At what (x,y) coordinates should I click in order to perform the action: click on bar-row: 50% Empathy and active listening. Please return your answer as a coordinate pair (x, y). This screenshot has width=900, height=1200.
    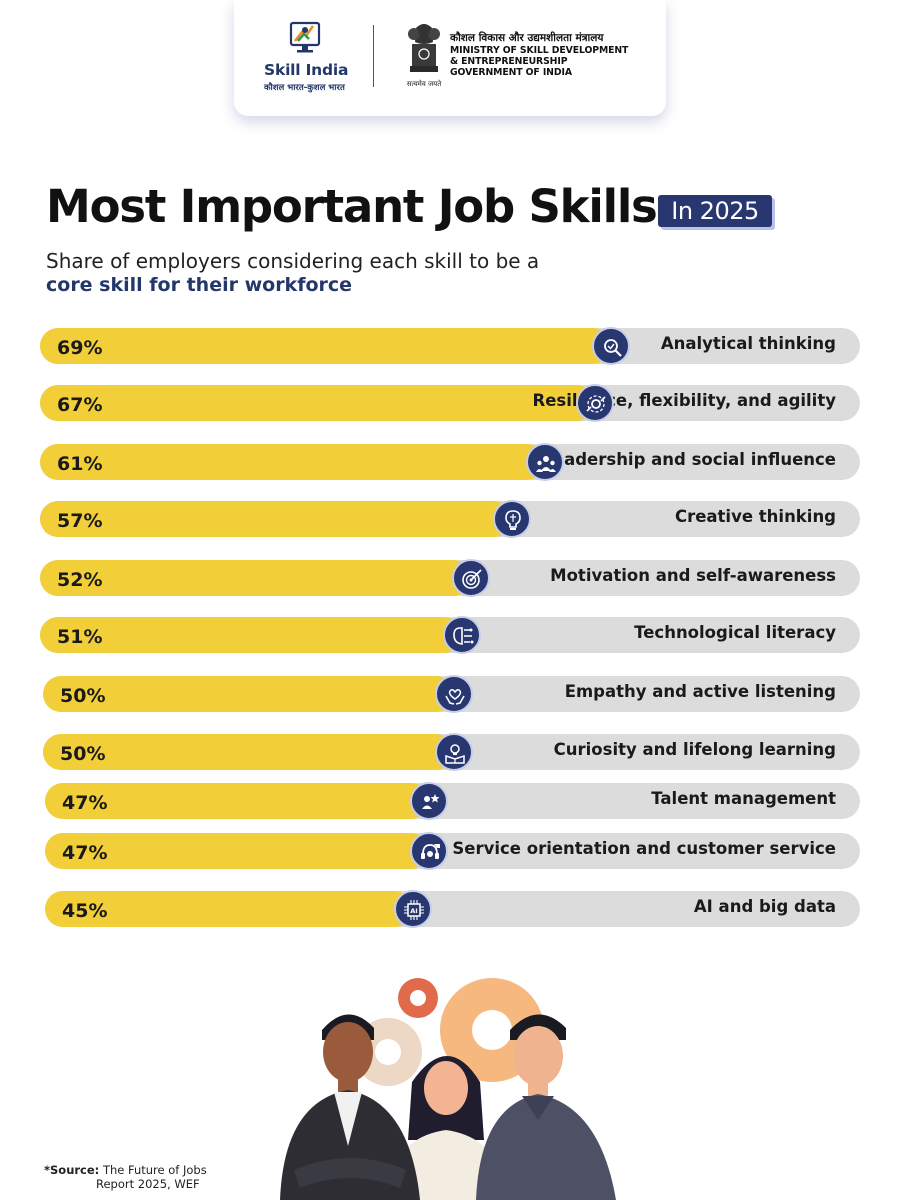
    Looking at the image, I should click on (451, 694).